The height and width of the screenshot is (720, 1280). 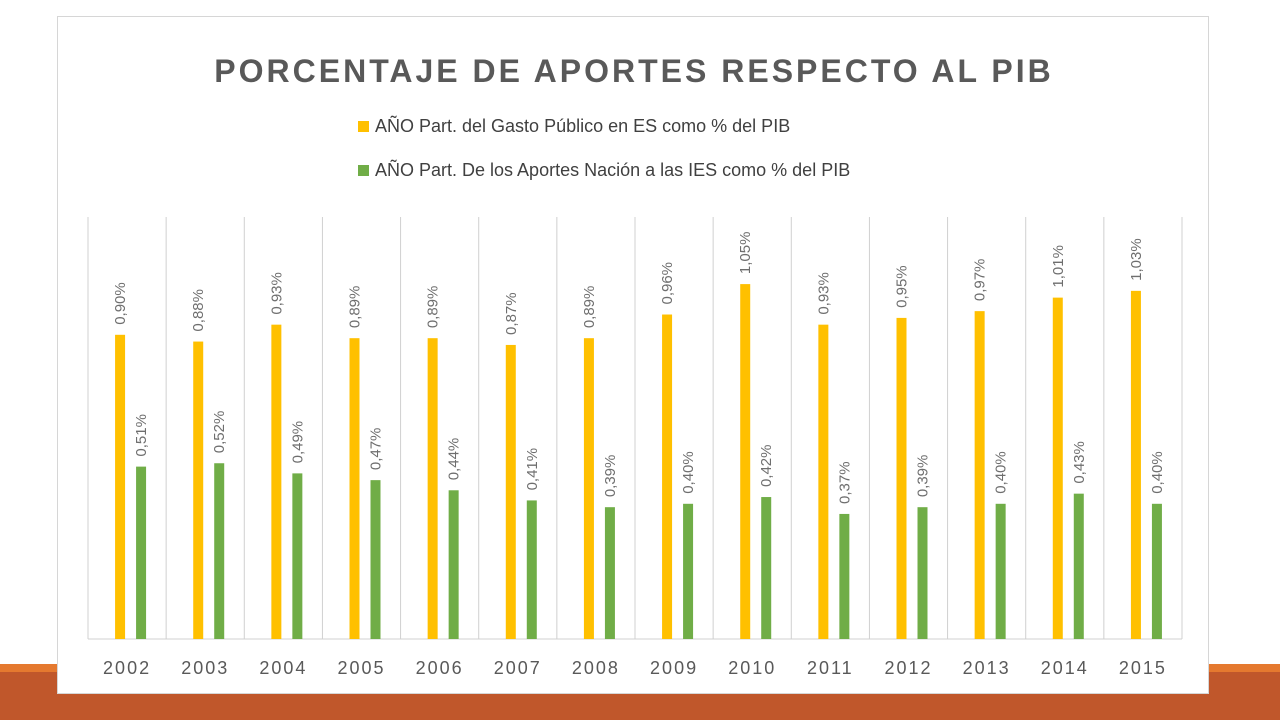 What do you see at coordinates (745, 253) in the screenshot?
I see `data-label-series-1: 1,05%` at bounding box center [745, 253].